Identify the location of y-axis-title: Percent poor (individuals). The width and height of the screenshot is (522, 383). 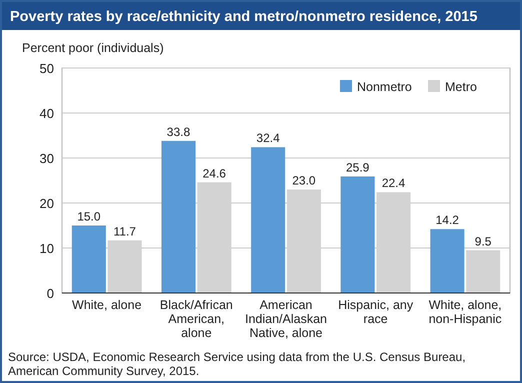
(93, 48).